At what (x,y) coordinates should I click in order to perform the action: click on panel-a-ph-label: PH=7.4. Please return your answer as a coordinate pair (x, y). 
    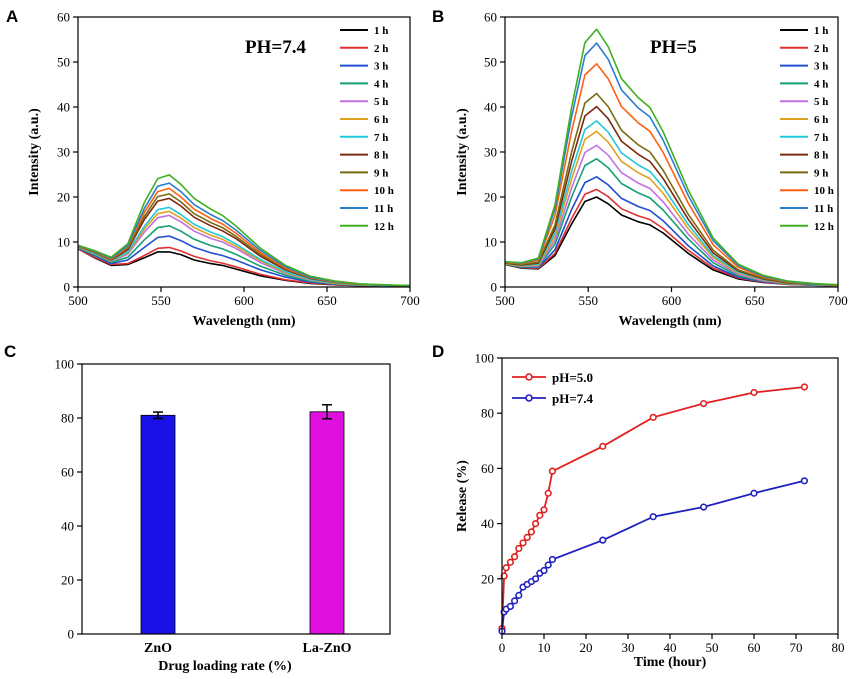
    Looking at the image, I should click on (275, 47).